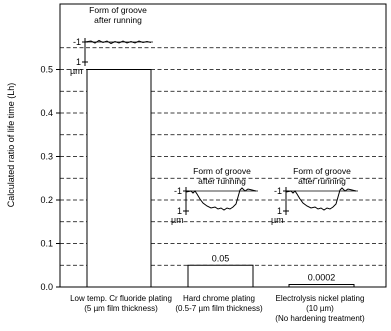  What do you see at coordinates (46, 113) in the screenshot?
I see `y-tick-label: 0.4` at bounding box center [46, 113].